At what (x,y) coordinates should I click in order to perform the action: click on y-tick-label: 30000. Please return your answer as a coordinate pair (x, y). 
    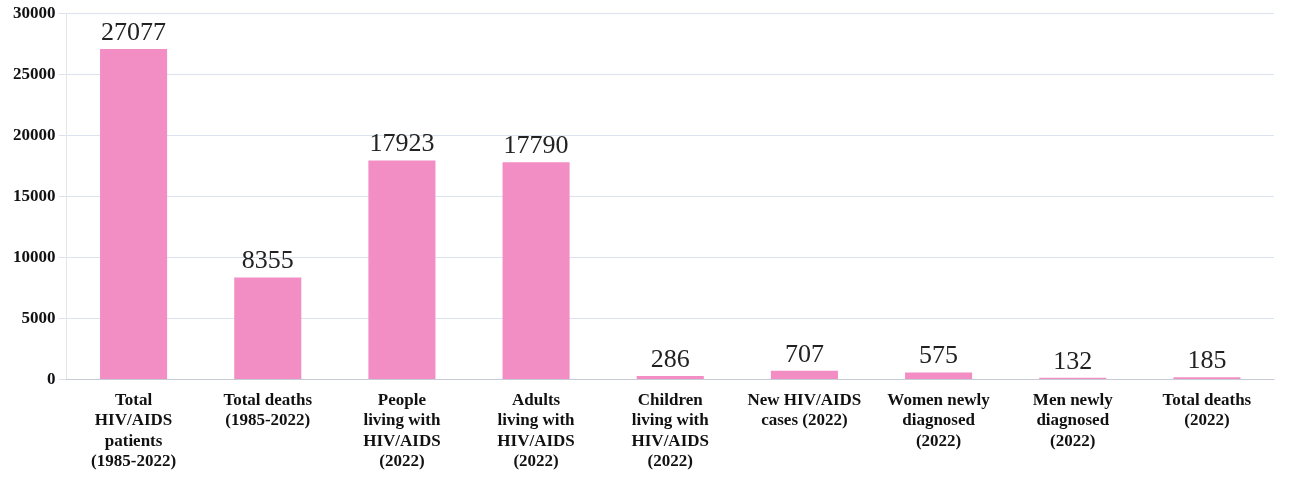
    Looking at the image, I should click on (34, 12).